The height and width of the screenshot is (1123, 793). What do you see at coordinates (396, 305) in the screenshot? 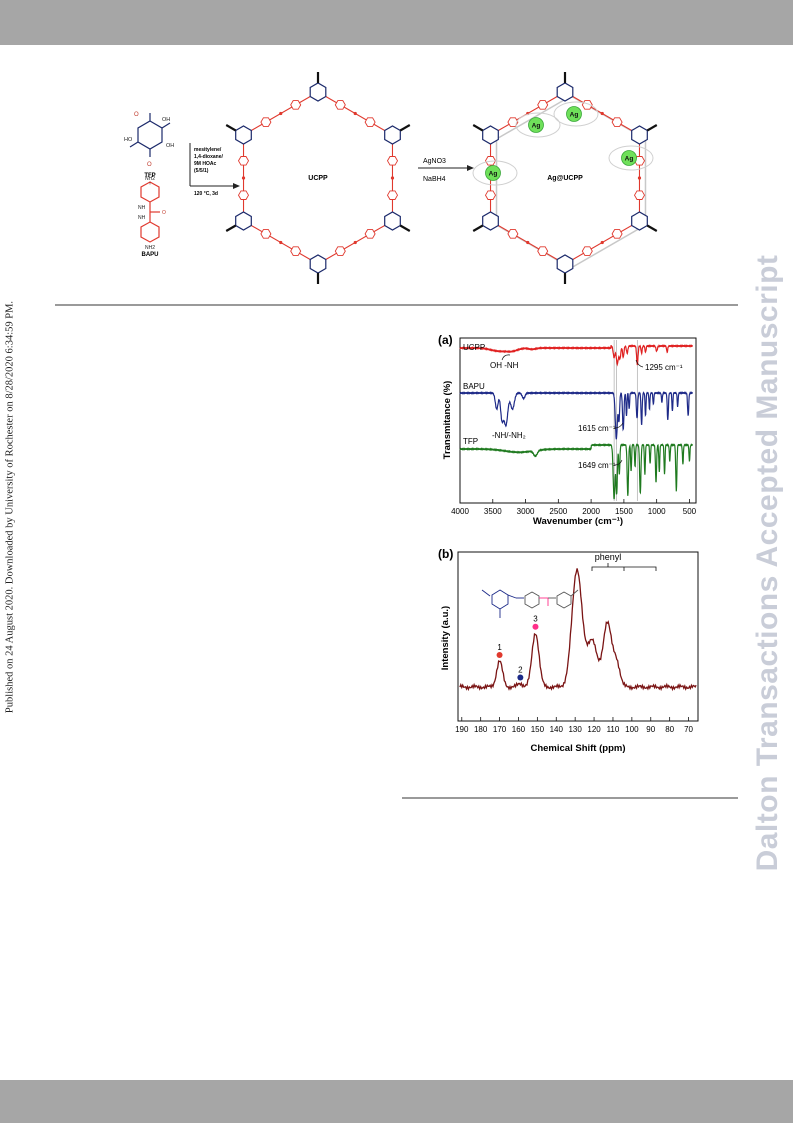
I see `scheme-divider` at bounding box center [396, 305].